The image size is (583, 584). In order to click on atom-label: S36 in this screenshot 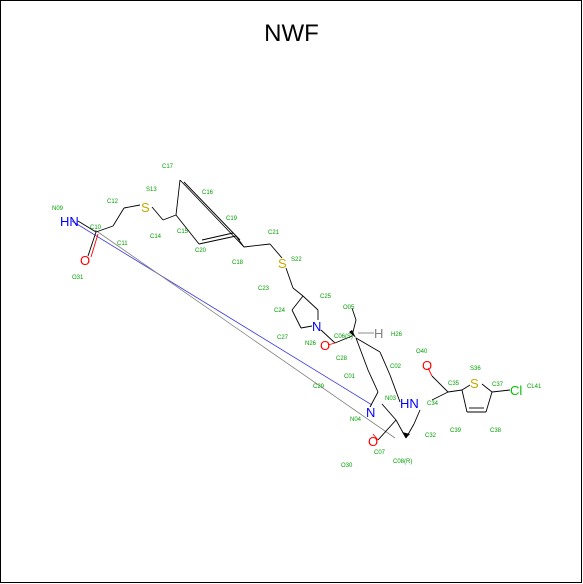, I will do `click(475, 369)`.